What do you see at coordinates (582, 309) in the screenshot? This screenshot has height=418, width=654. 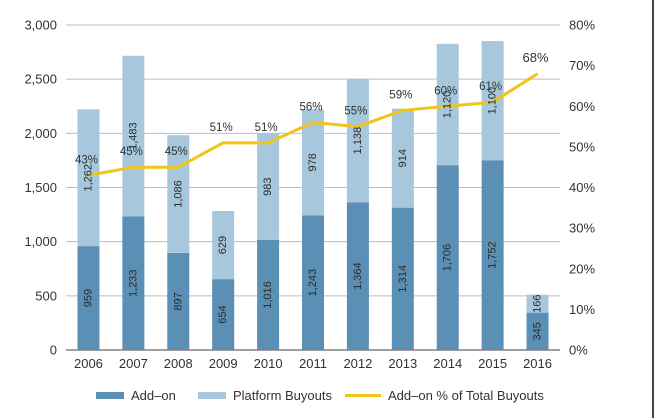 I see `y-right-tick-label: 10%` at bounding box center [582, 309].